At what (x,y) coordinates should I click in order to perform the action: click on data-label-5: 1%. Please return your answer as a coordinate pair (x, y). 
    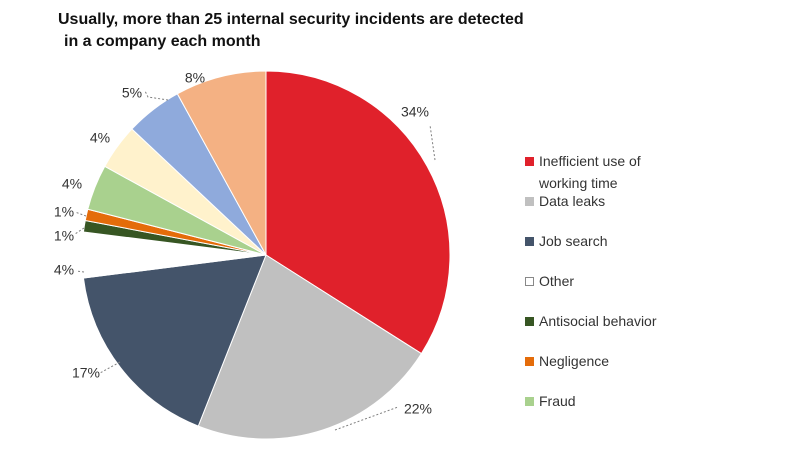
    Looking at the image, I should click on (64, 236).